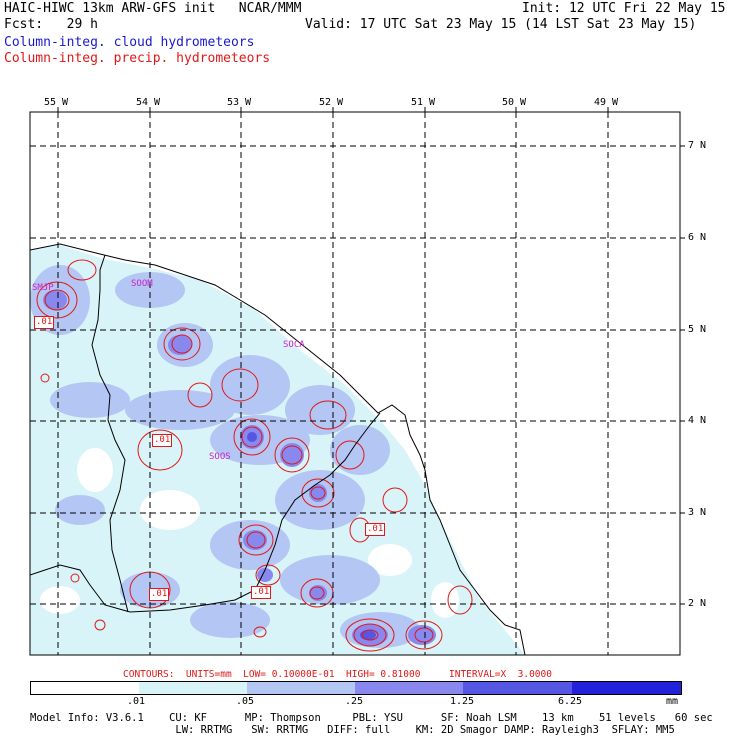  I want to click on lat-label-5n: 5 N, so click(697, 329).